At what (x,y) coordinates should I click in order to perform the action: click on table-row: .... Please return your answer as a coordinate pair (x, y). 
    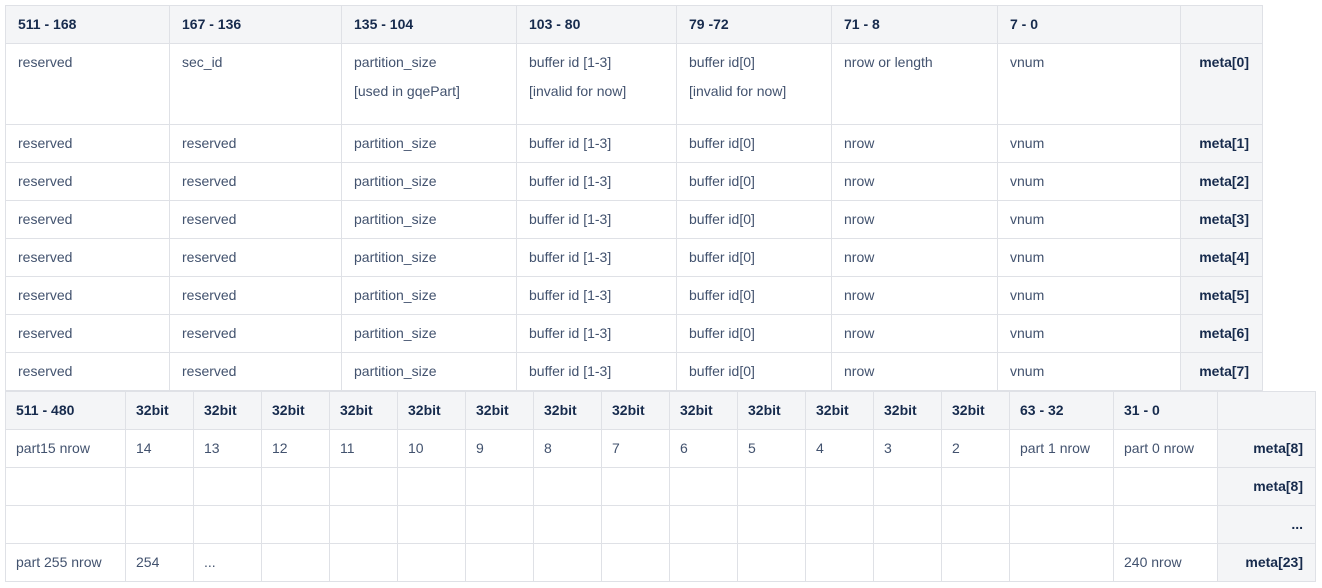
    Looking at the image, I should click on (660, 524).